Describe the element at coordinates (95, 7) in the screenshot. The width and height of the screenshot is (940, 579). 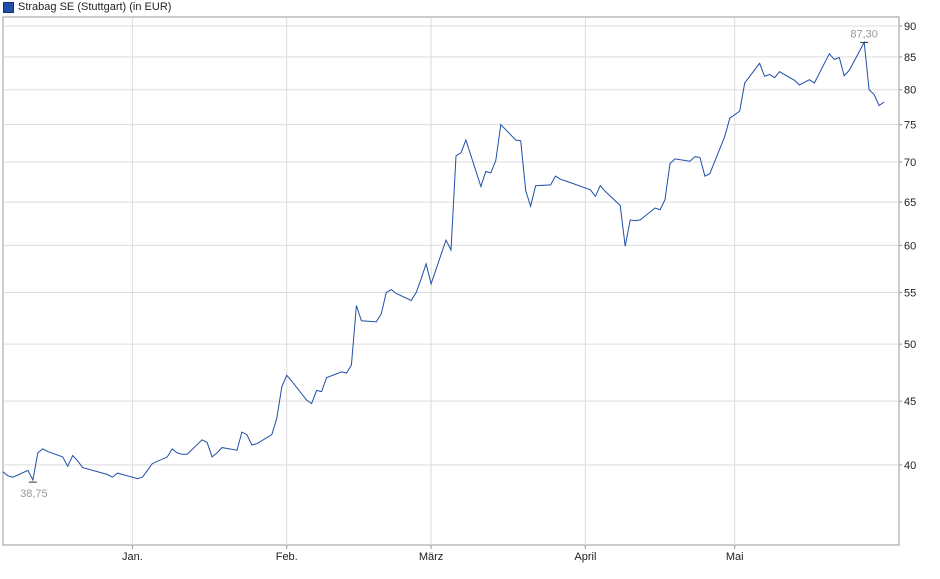
I see `legend-label: Strabag SE (Stuttgart) (in EUR)` at that location.